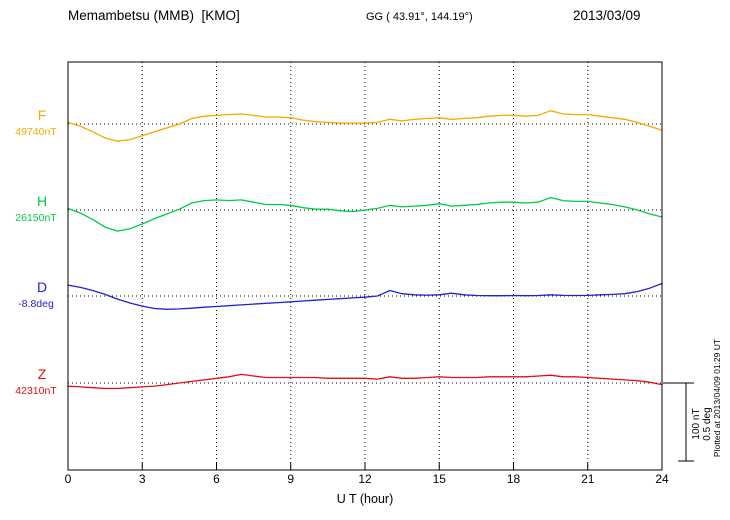  Describe the element at coordinates (607, 15) in the screenshot. I see `plot-date: 2013/03/09` at that location.